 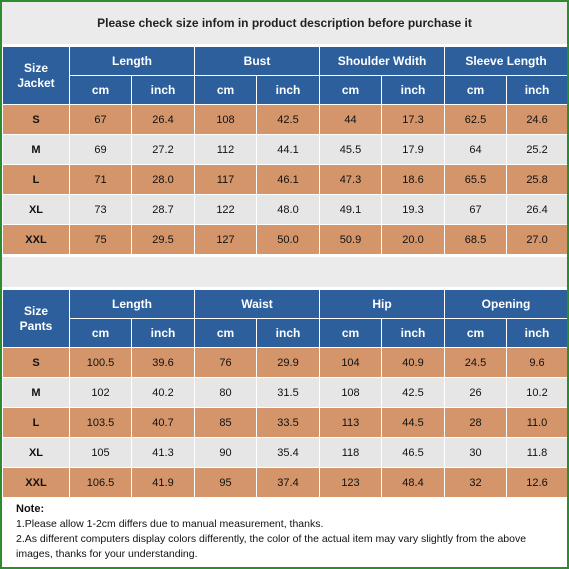 I want to click on measurement-cell: 12.6, so click(x=536, y=482).